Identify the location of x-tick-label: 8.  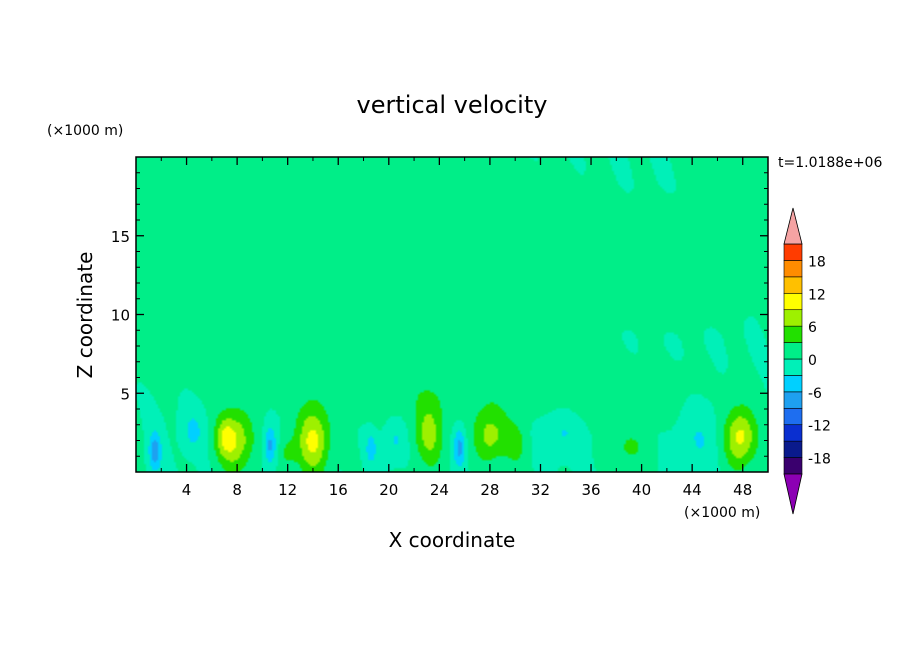
(237, 490).